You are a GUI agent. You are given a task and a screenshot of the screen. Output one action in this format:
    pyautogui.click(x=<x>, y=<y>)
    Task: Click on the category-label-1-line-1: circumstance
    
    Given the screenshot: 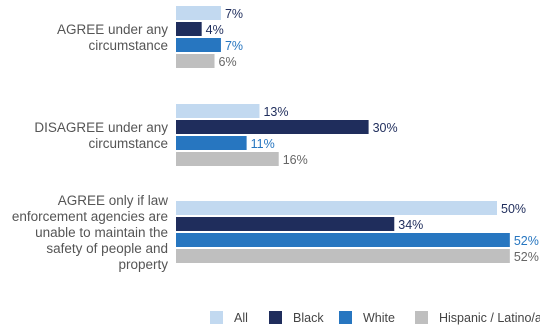 What is the action you would take?
    pyautogui.click(x=128, y=143)
    